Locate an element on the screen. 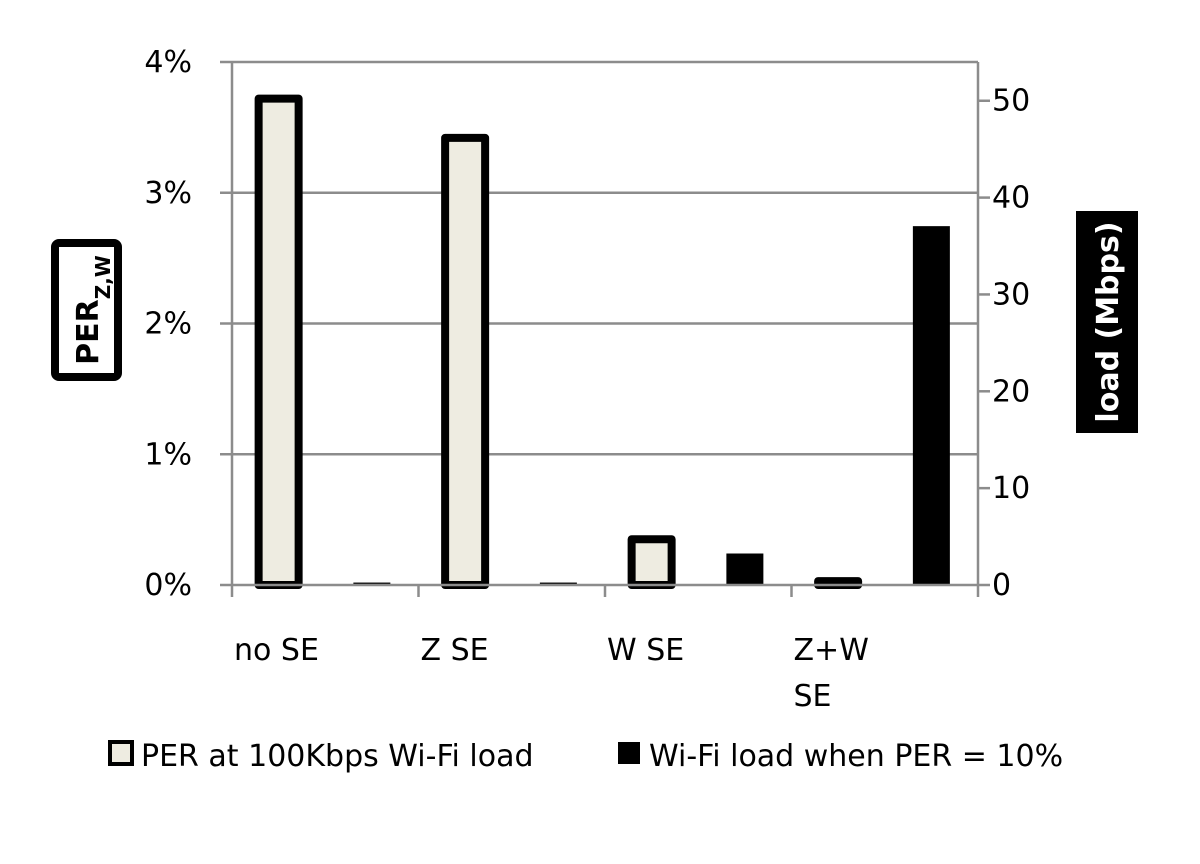  left-tick-label: 2% is located at coordinates (168, 324).